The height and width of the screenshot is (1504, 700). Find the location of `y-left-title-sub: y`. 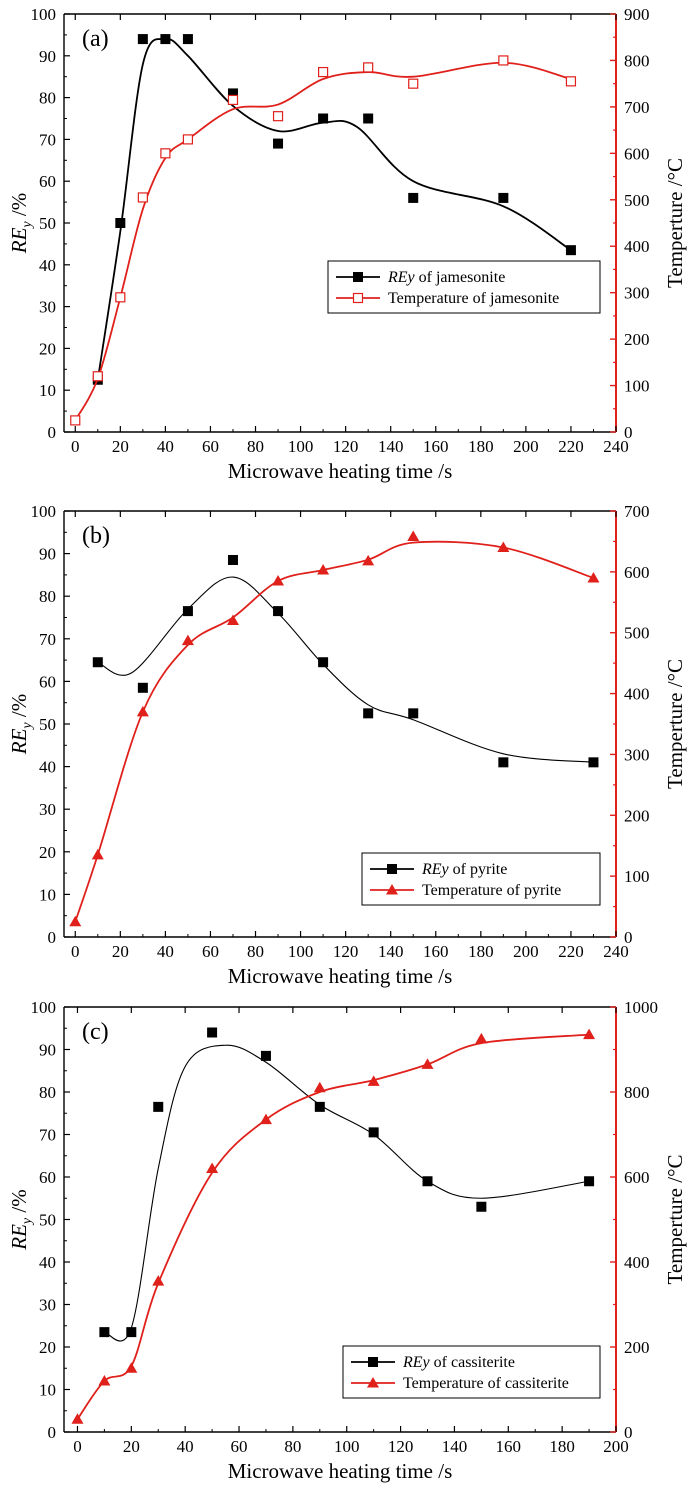

y-left-title-sub: y is located at coordinates (27, 726).